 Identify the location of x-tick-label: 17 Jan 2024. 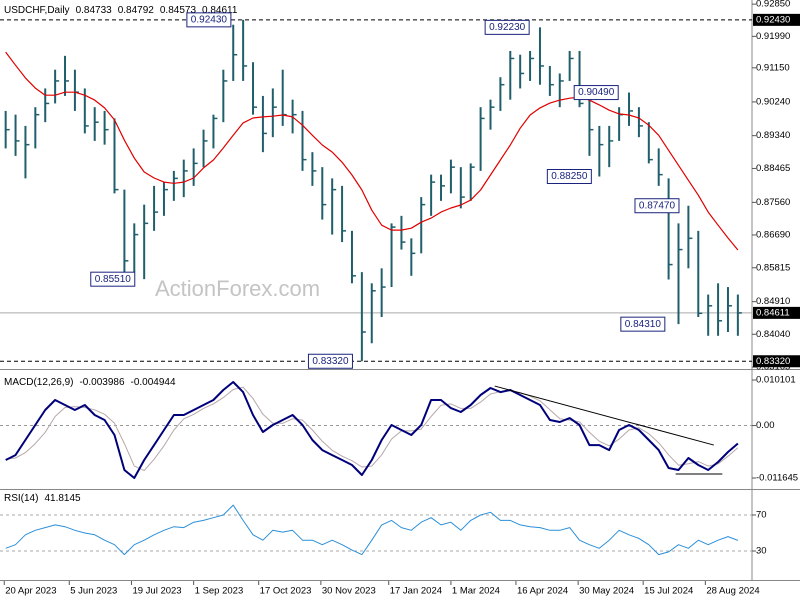
(416, 591).